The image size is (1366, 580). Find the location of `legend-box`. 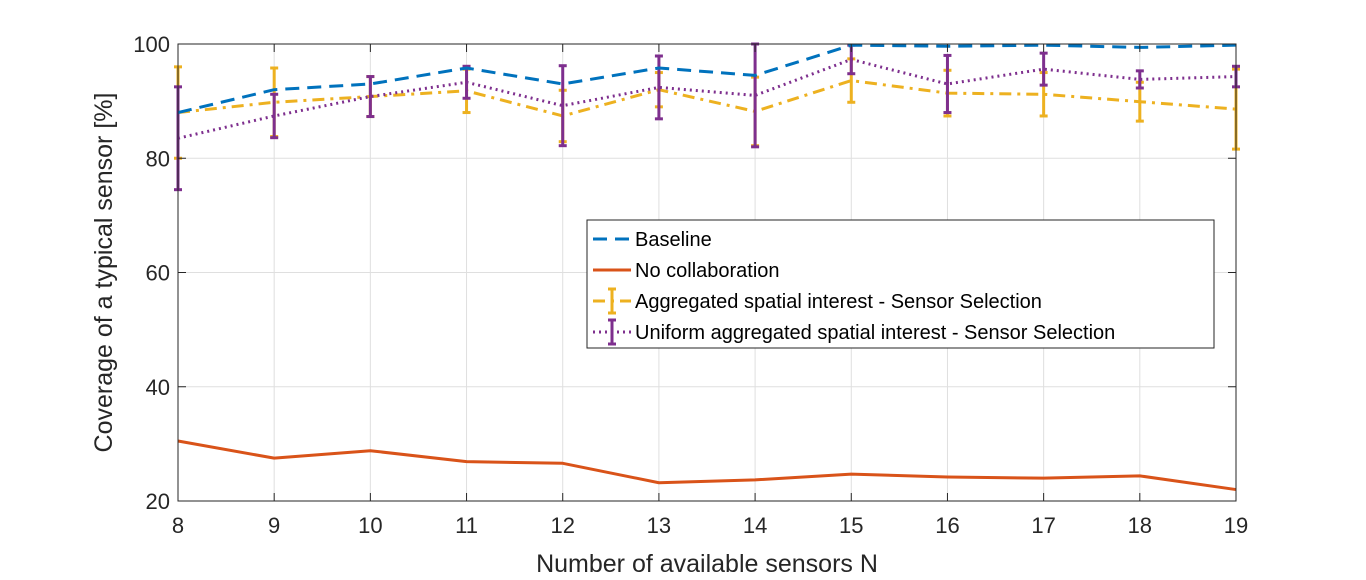

legend-box is located at coordinates (900, 284).